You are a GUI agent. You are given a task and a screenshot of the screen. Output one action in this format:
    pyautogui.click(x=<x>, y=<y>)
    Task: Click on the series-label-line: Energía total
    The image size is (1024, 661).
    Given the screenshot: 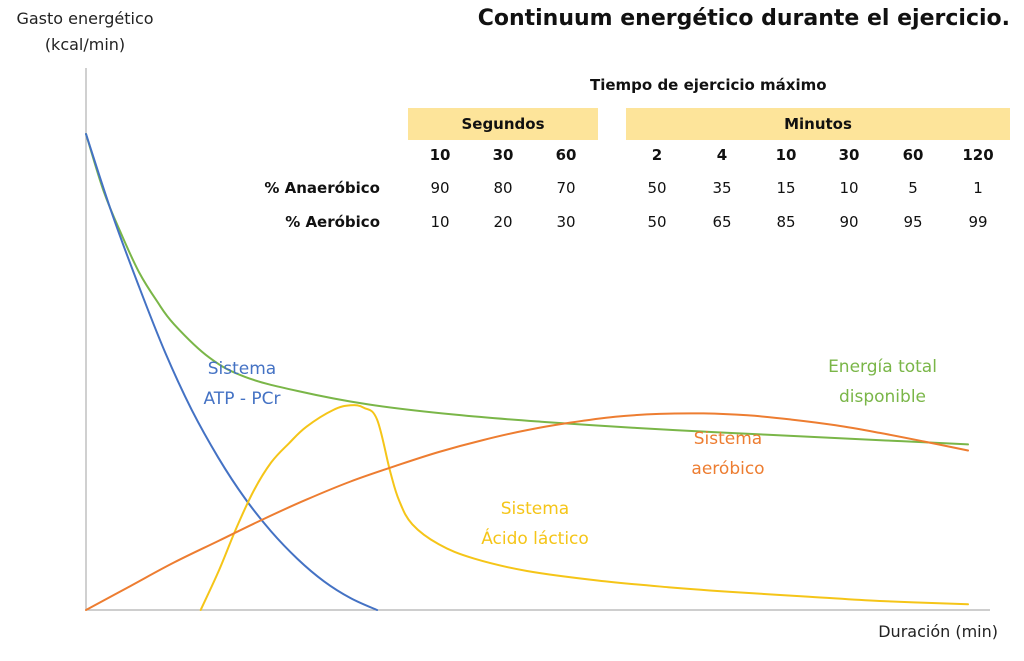 What is the action you would take?
    pyautogui.click(x=882, y=367)
    